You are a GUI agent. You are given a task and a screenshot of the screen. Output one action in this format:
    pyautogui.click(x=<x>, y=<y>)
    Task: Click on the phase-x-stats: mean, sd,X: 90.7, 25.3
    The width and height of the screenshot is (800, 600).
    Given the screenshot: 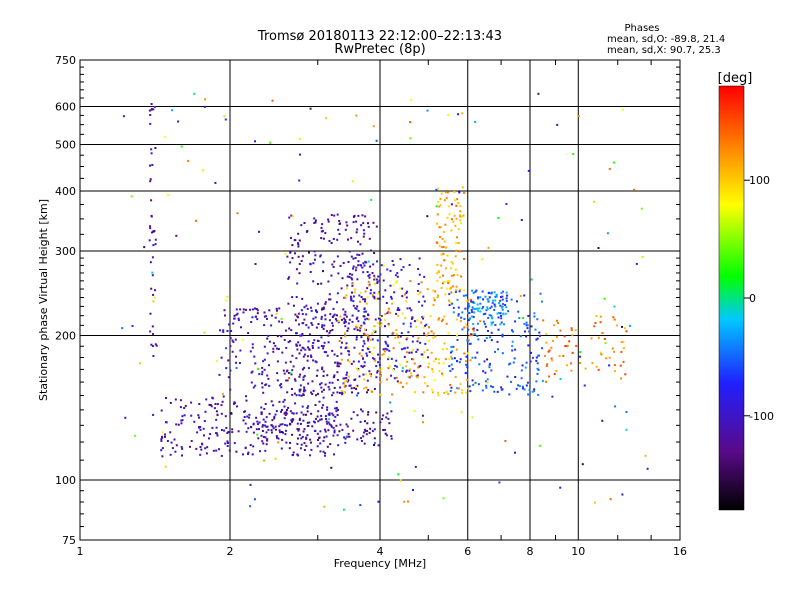 What is the action you would take?
    pyautogui.click(x=664, y=50)
    